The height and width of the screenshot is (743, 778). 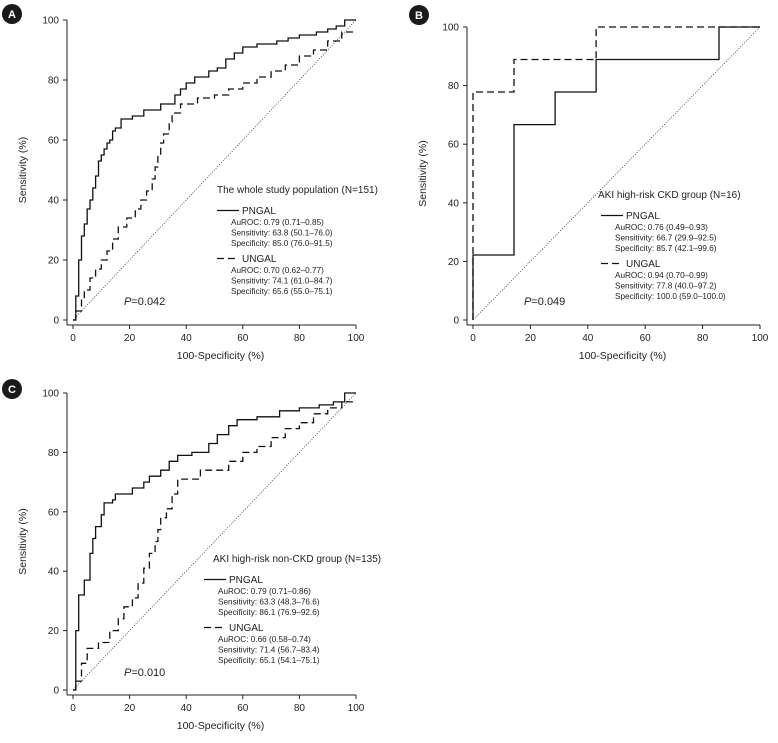 What do you see at coordinates (661, 227) in the screenshot?
I see `legend-stat: AuROC: 0.76 (0.49–0.93)` at bounding box center [661, 227].